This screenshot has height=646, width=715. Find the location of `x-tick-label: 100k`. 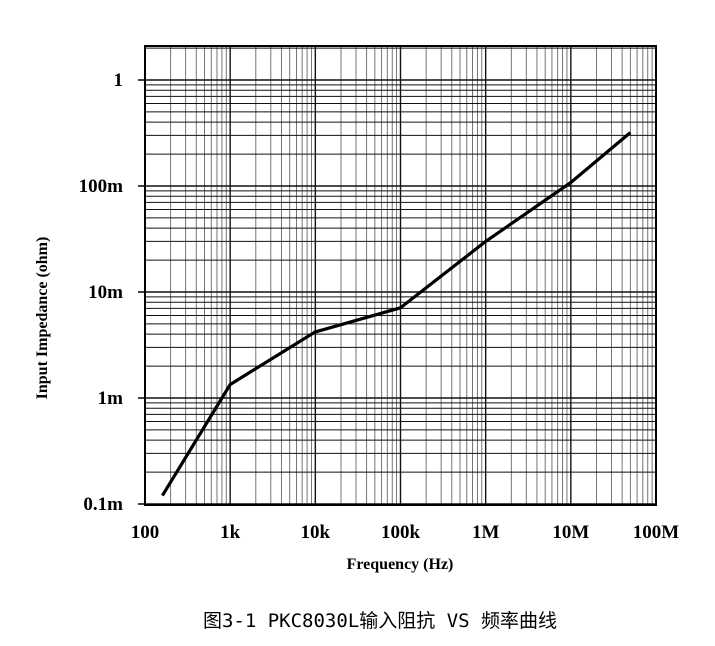

x-tick-label: 100k is located at coordinates (401, 532).